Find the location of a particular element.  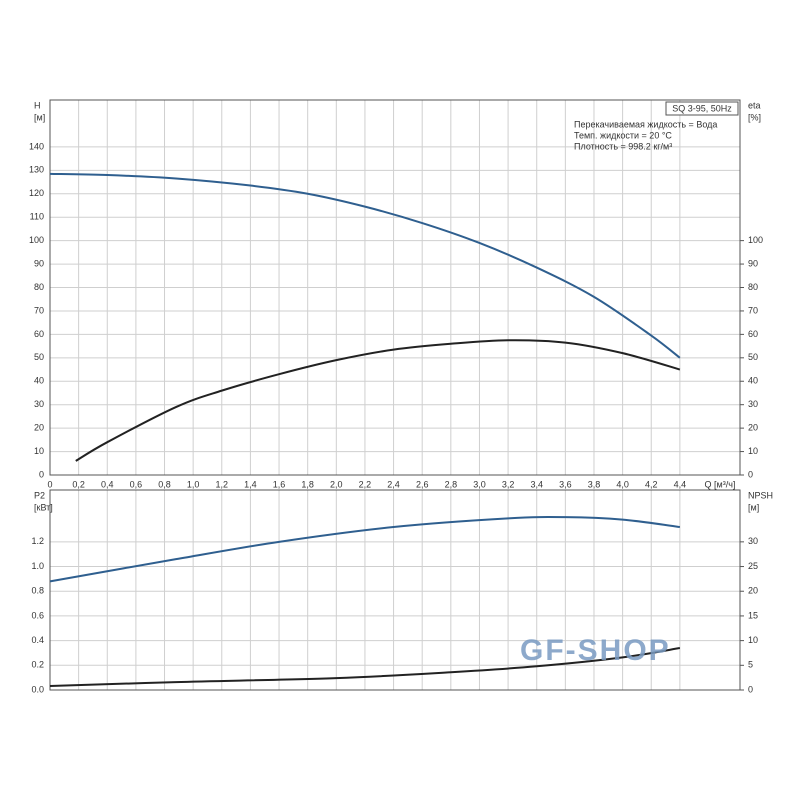

y-tick-label: 50 is located at coordinates (39, 357).